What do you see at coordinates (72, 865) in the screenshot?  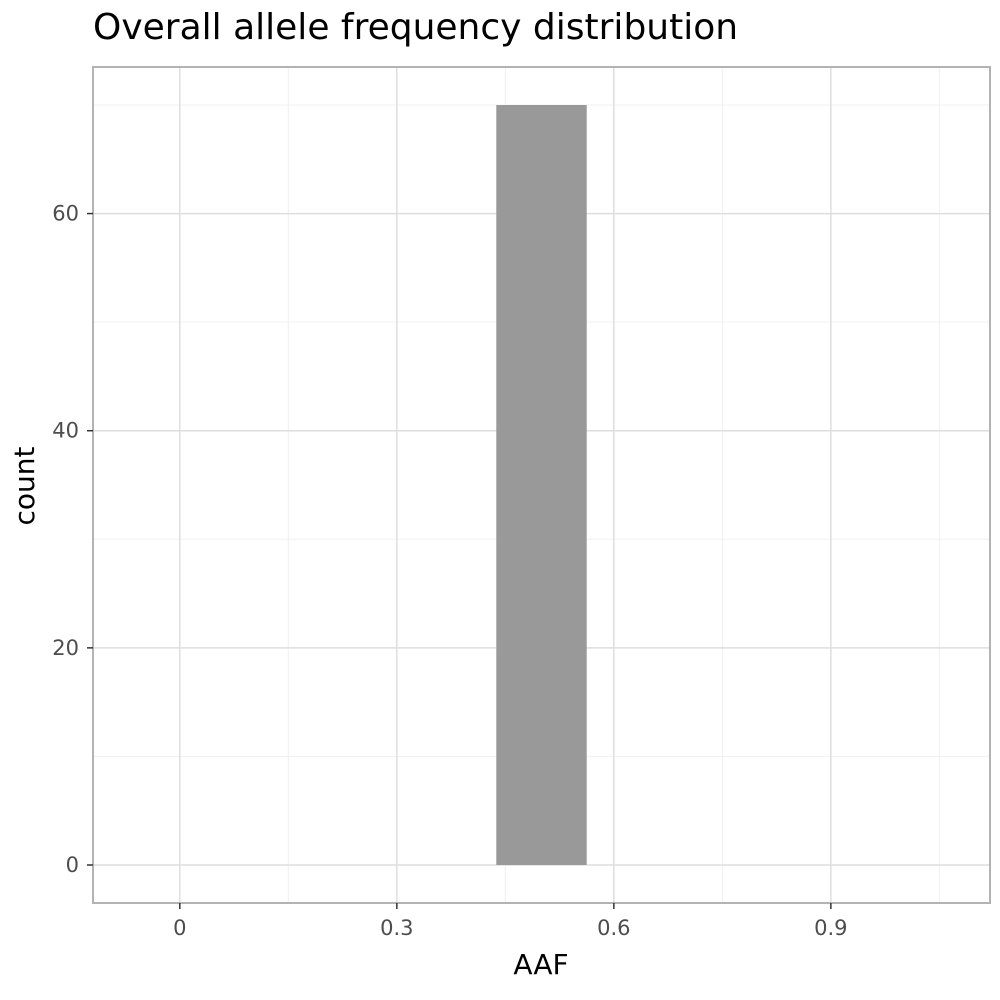 I see `y-tick-label: 0` at bounding box center [72, 865].